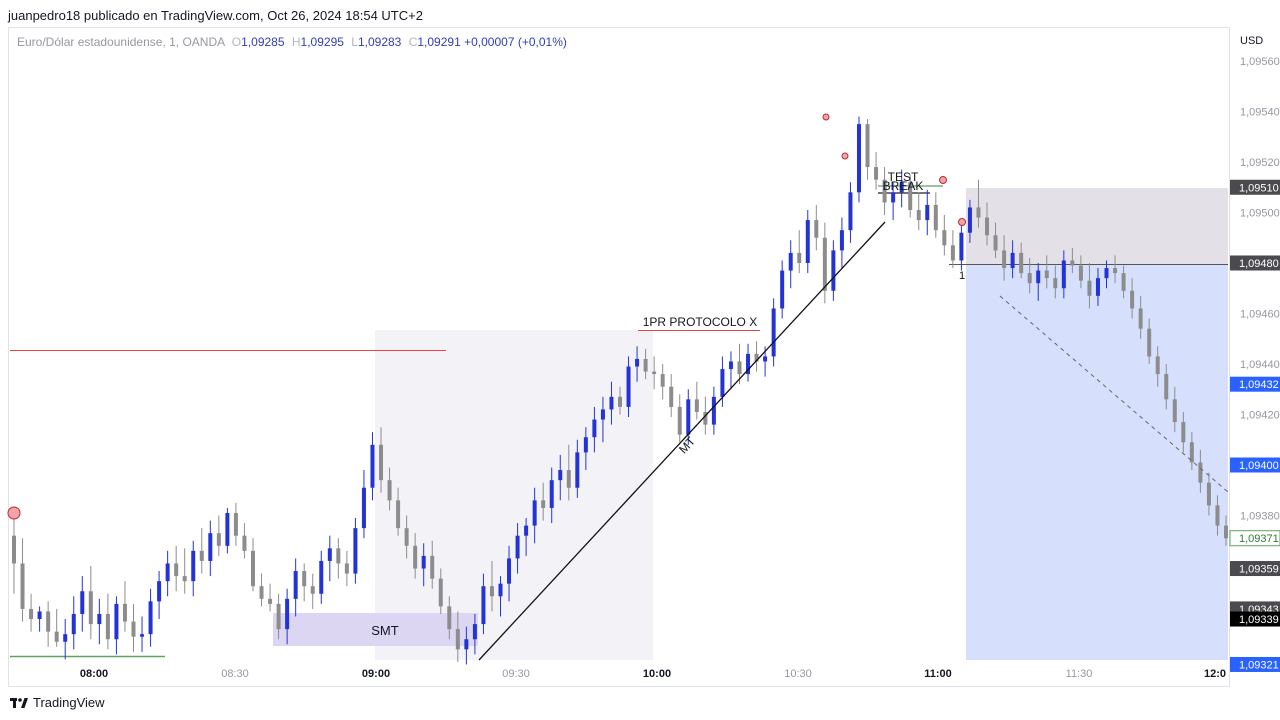  What do you see at coordinates (657, 674) in the screenshot?
I see `x-tick-label: 10:00` at bounding box center [657, 674].